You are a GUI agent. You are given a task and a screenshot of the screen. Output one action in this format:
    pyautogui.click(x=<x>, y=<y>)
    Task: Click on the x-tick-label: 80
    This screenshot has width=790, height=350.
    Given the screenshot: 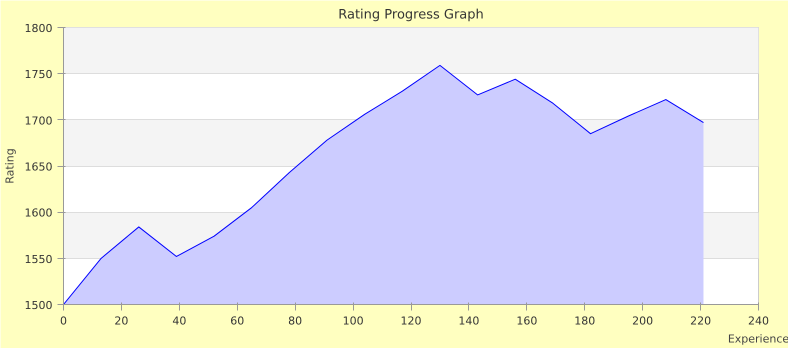 What is the action you would take?
    pyautogui.click(x=295, y=321)
    